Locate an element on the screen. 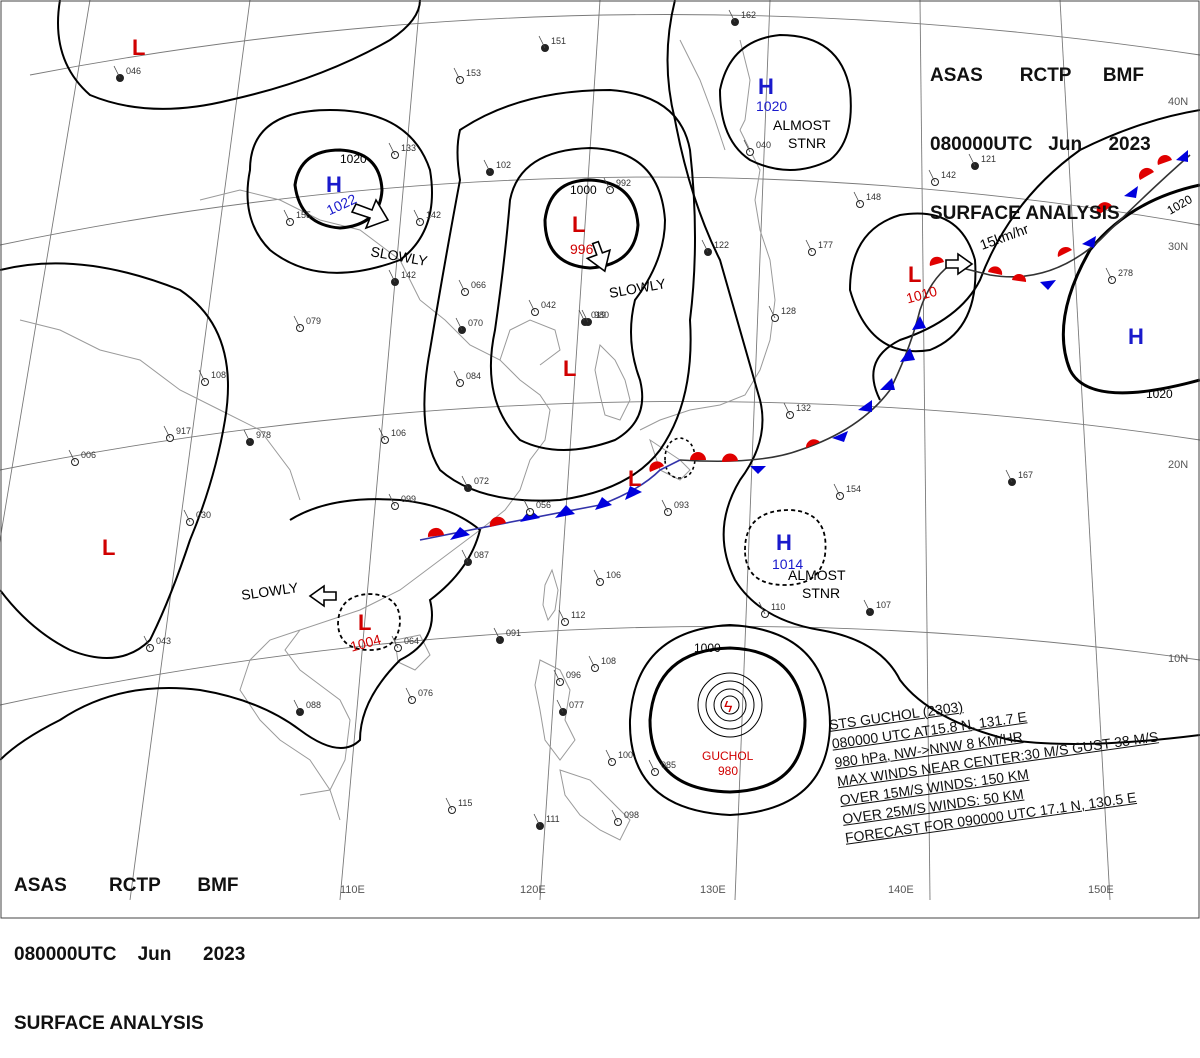 The height and width of the screenshot is (1058, 1200). station-pressure-label: 084 is located at coordinates (473, 376).